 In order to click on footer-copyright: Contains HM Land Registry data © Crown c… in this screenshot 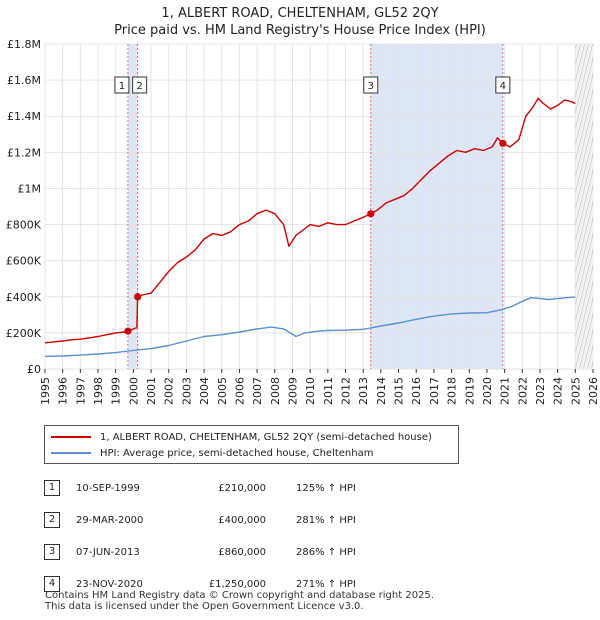, I will do `click(239, 595)`.